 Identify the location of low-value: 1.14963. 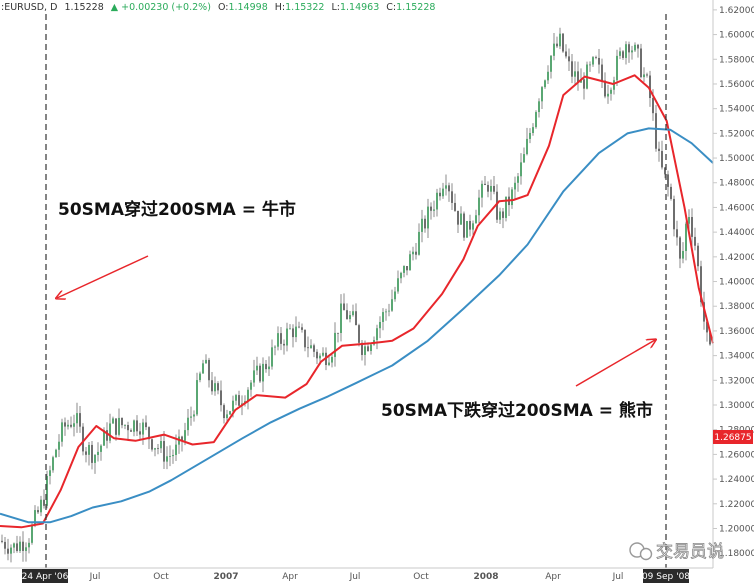
(359, 7).